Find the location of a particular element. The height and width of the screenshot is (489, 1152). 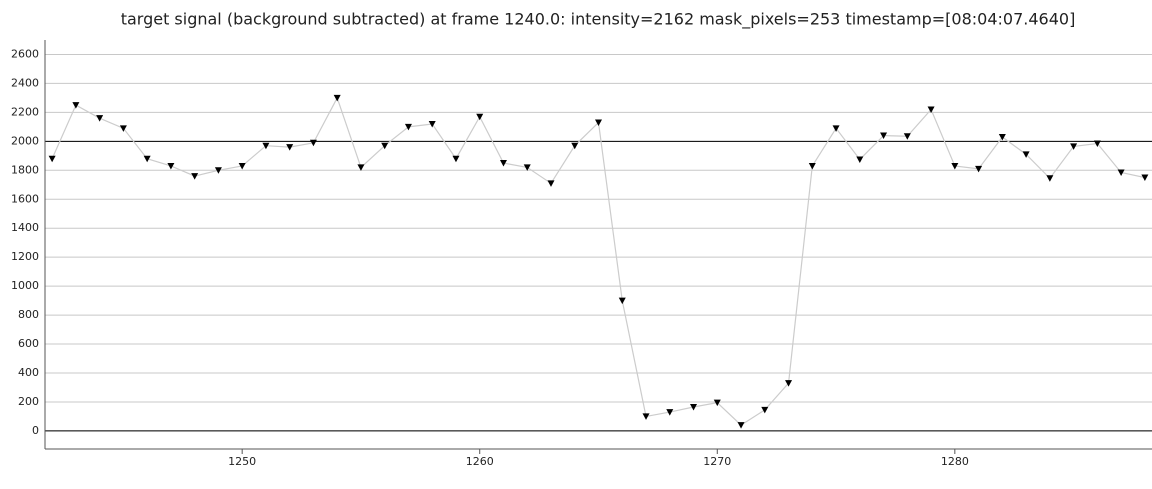

y-tick-label: 800 is located at coordinates (28, 314).